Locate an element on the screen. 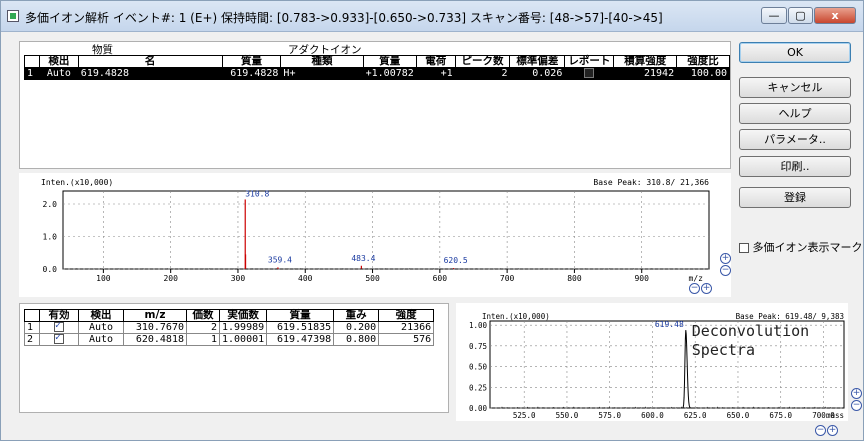 This screenshot has height=441, width=864. cell-intensity: 21942 is located at coordinates (645, 73).